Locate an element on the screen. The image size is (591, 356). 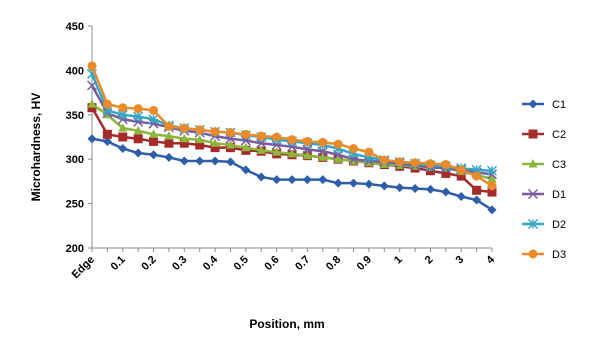
legend-entry-c3: C3 is located at coordinates (544, 165).